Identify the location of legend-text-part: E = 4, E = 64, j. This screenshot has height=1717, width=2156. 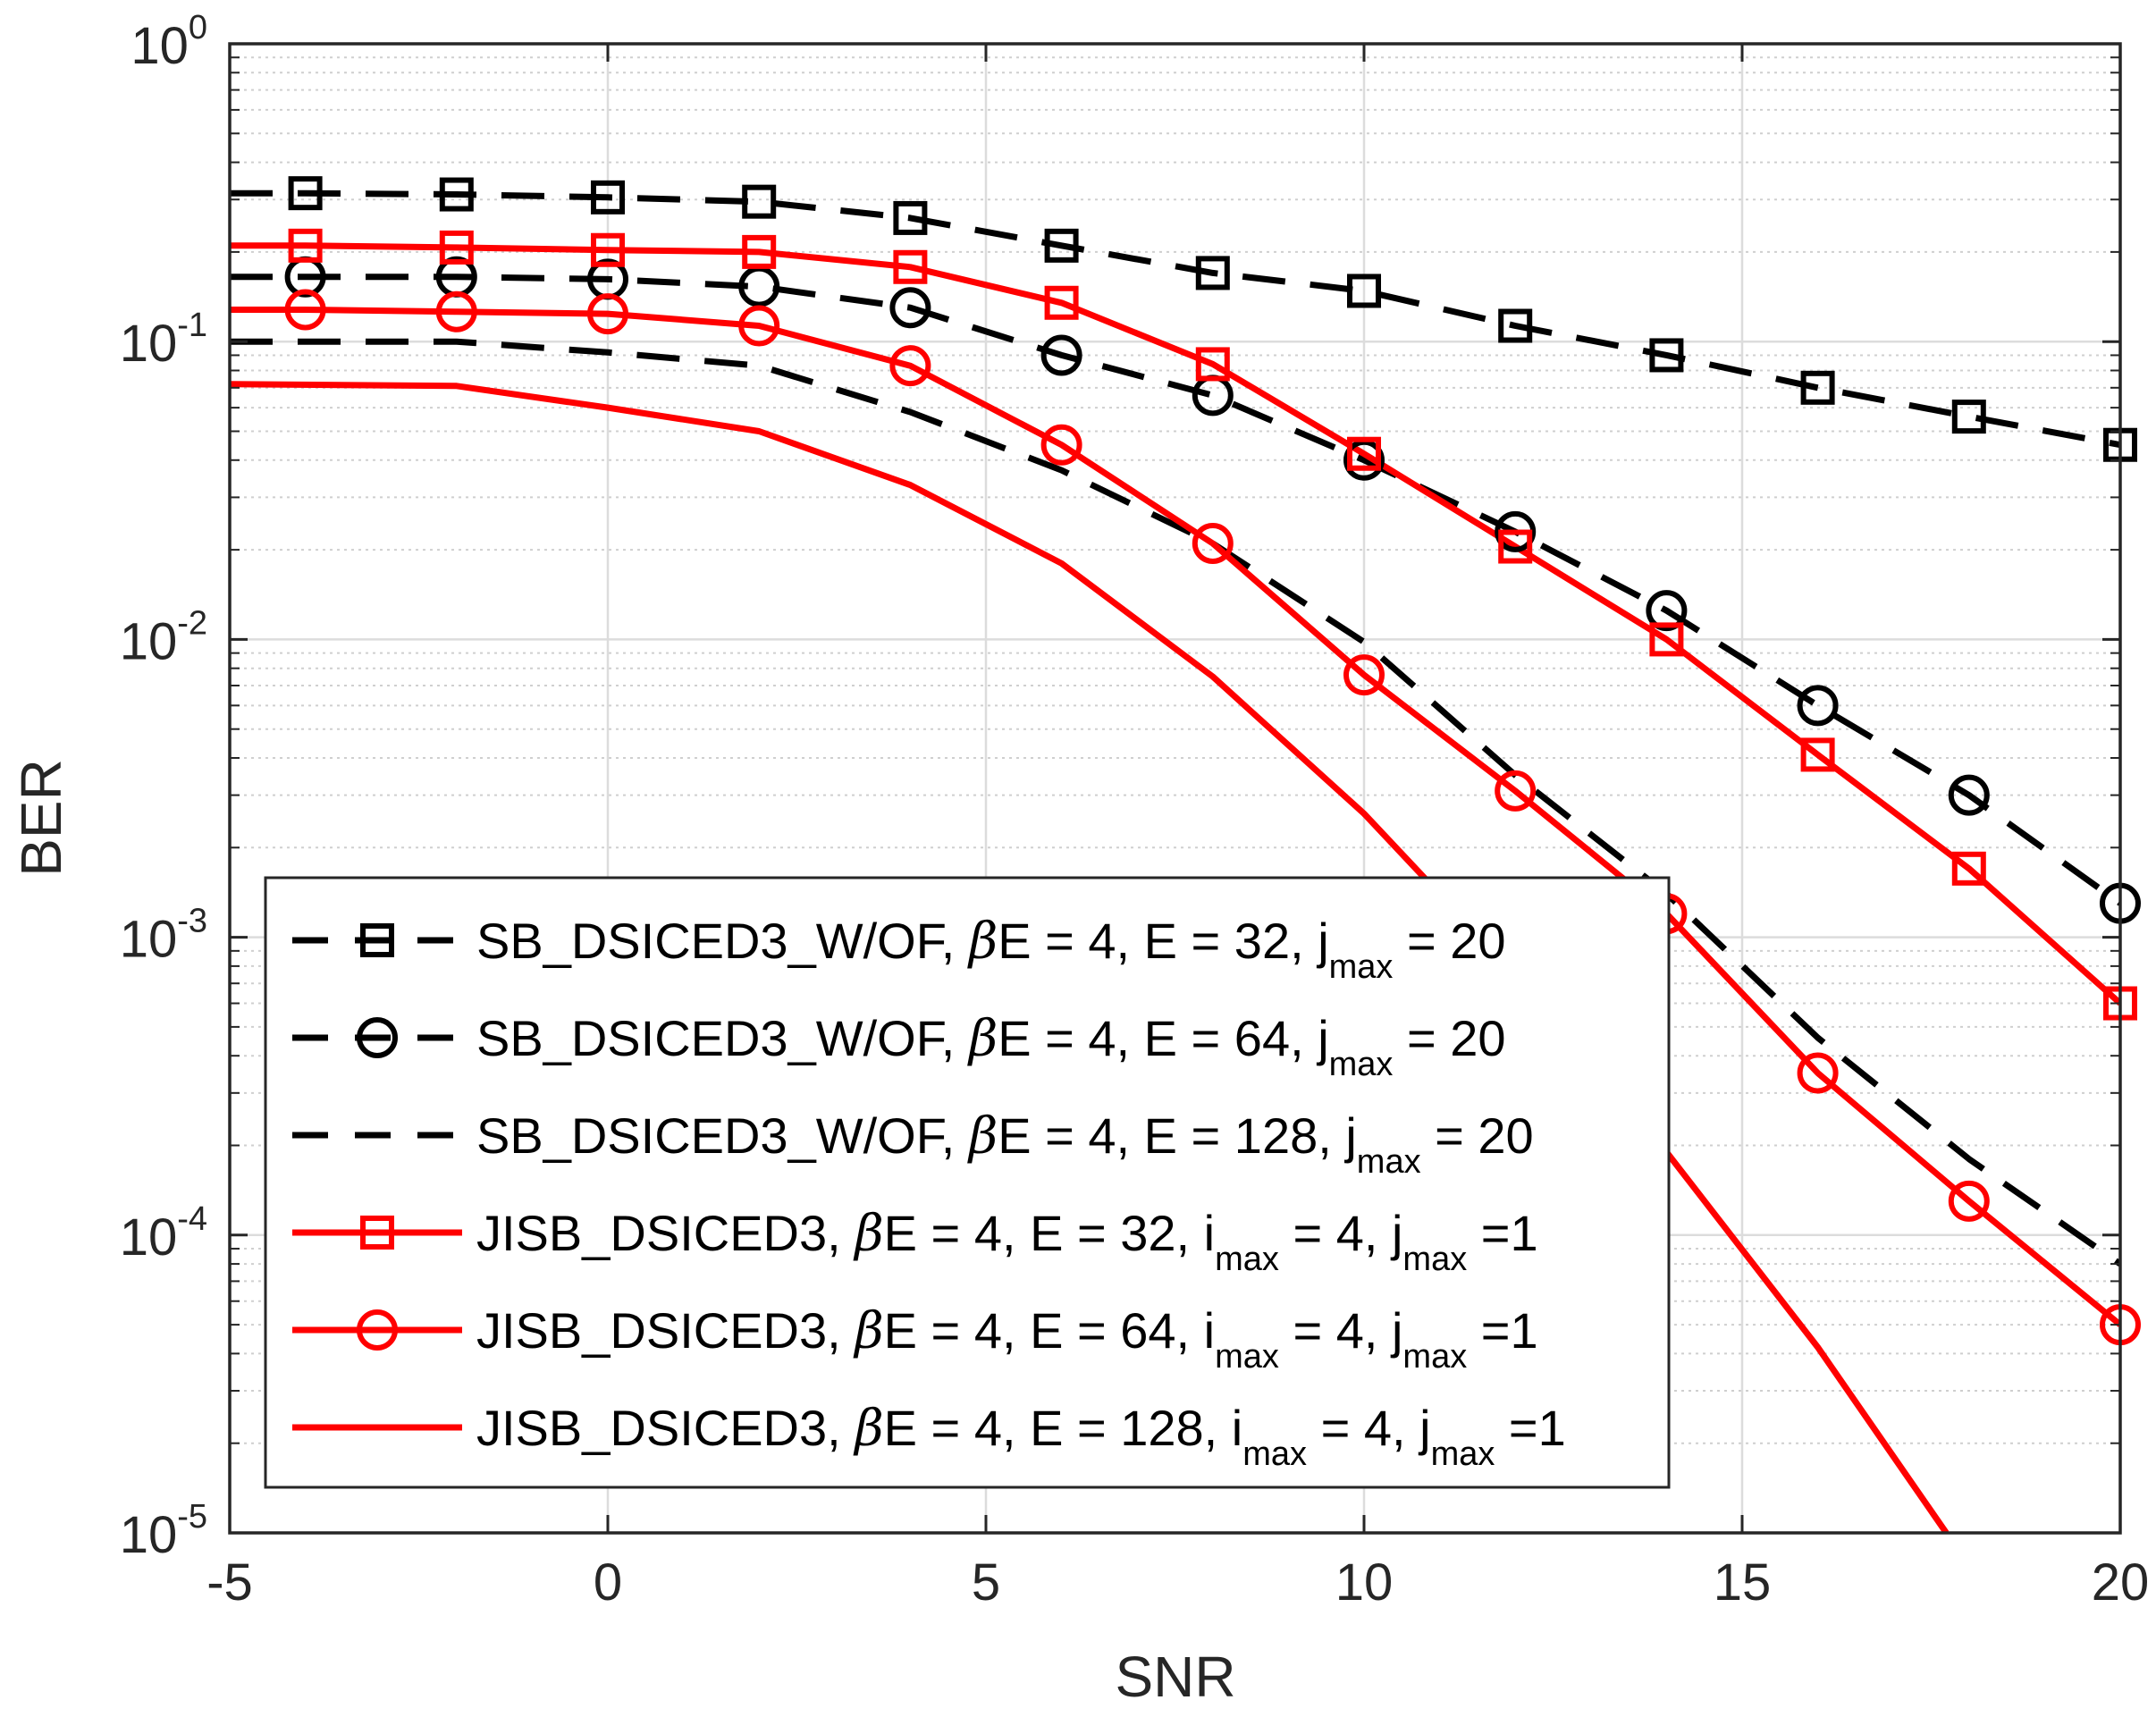
(1163, 1038).